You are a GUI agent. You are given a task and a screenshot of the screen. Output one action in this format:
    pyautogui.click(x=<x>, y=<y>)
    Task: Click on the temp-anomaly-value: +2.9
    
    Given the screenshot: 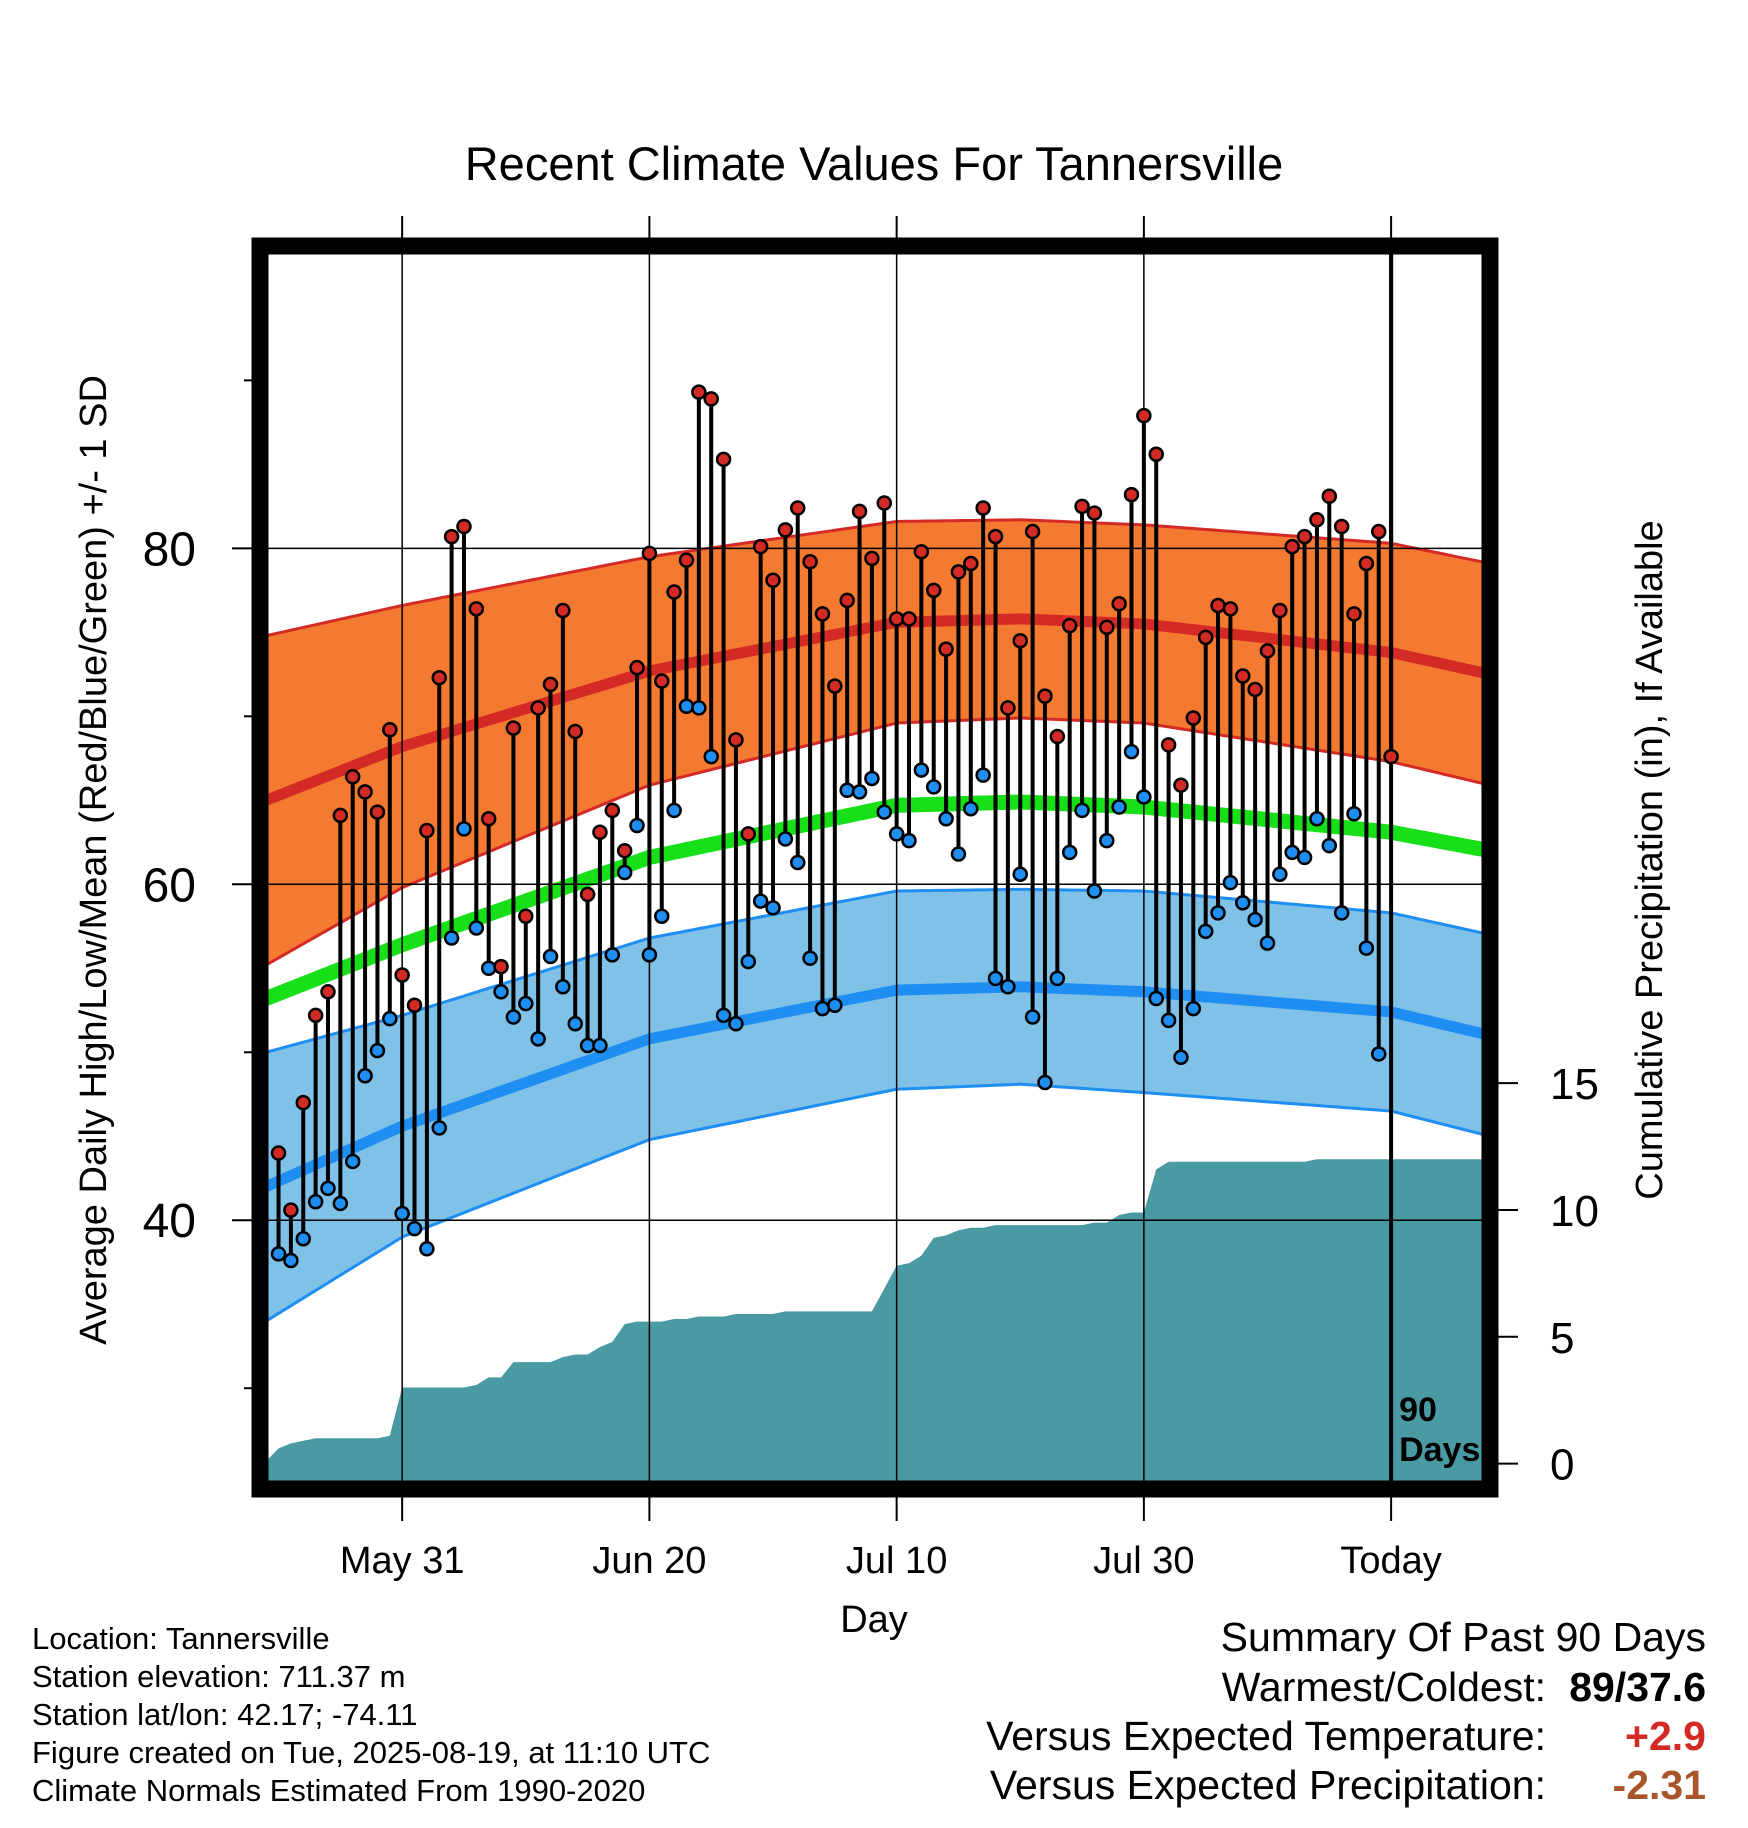 What is the action you would take?
    pyautogui.click(x=1665, y=1736)
    